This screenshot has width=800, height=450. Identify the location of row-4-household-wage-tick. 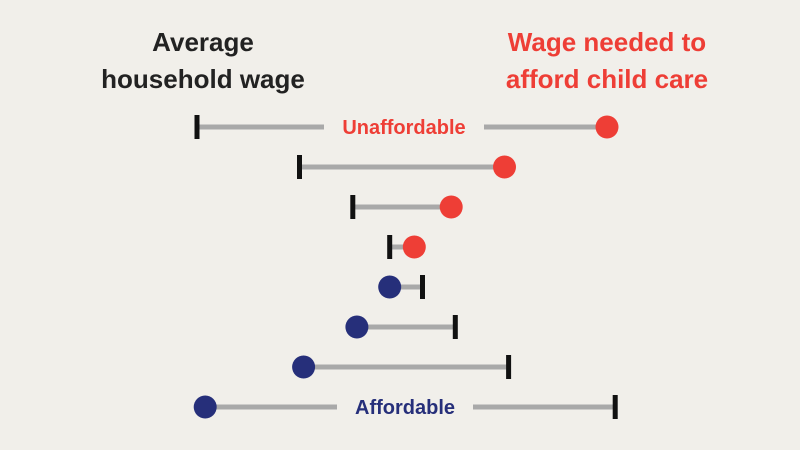
(390, 247).